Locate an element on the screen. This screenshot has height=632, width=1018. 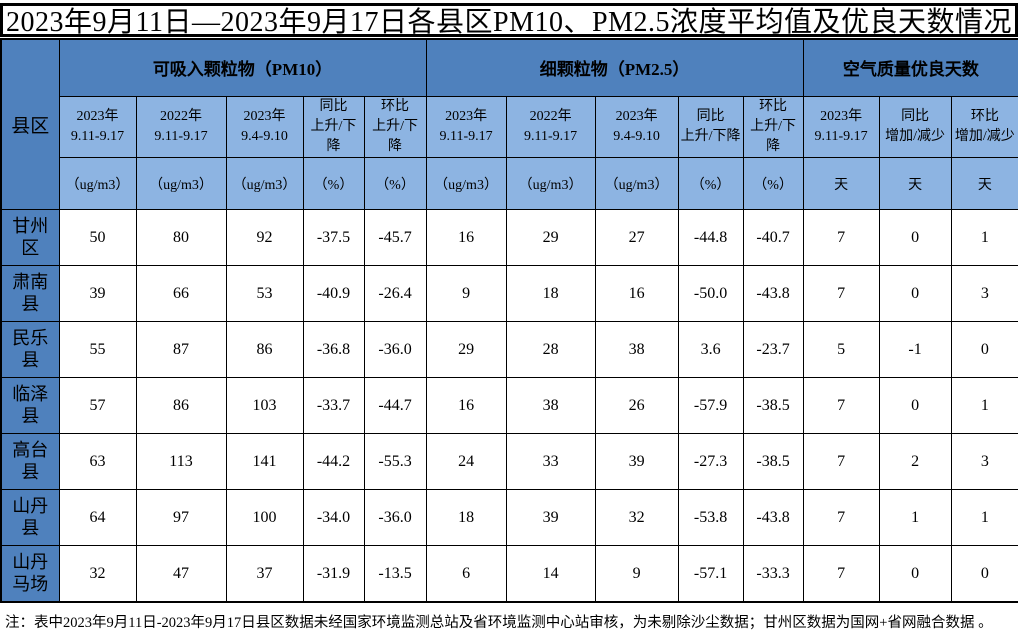
column-unit-0-3: （%） is located at coordinates (333, 184).